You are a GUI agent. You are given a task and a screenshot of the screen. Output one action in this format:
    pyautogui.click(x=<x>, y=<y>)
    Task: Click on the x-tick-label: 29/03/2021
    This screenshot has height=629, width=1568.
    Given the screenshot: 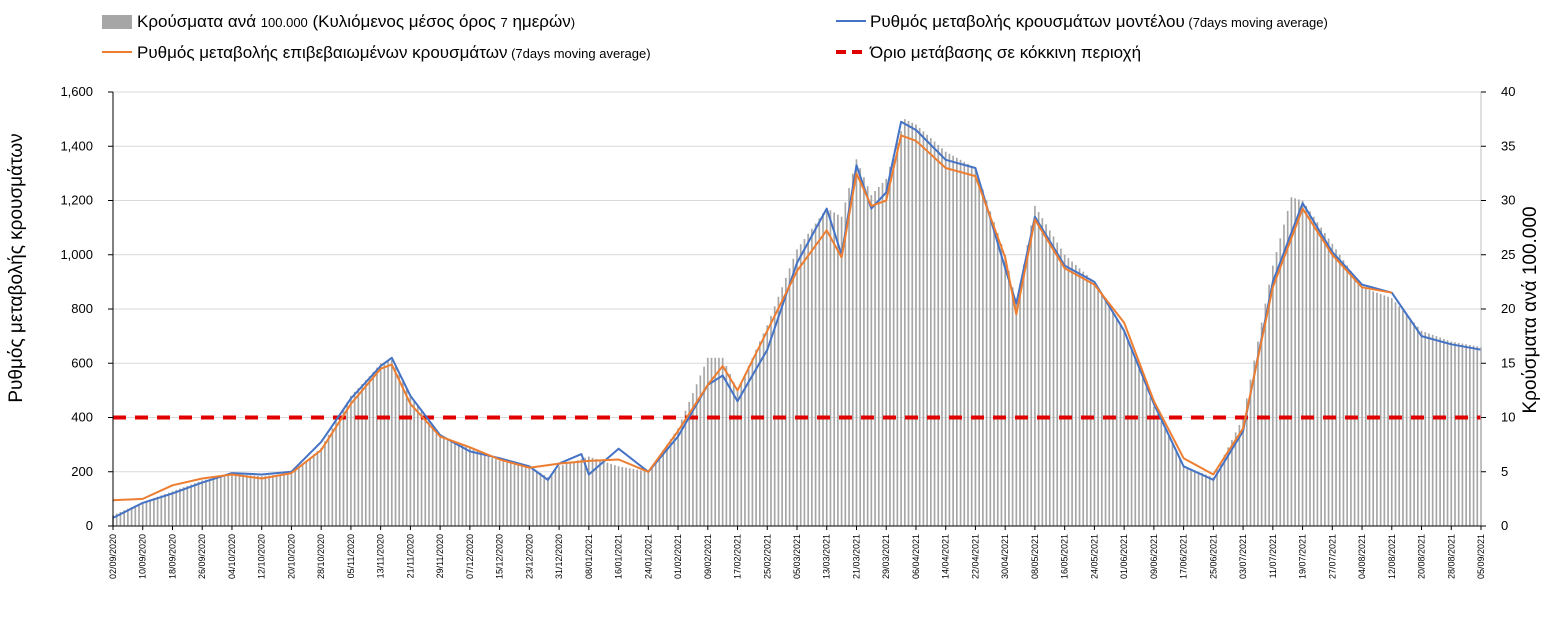 What is the action you would take?
    pyautogui.click(x=886, y=556)
    